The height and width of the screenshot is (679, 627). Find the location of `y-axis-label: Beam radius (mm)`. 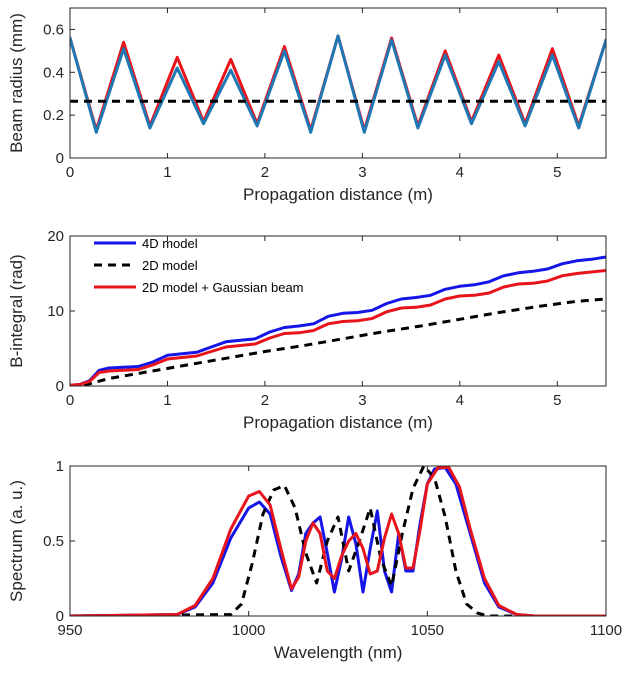

y-axis-label: Beam radius (mm) is located at coordinates (16, 83).